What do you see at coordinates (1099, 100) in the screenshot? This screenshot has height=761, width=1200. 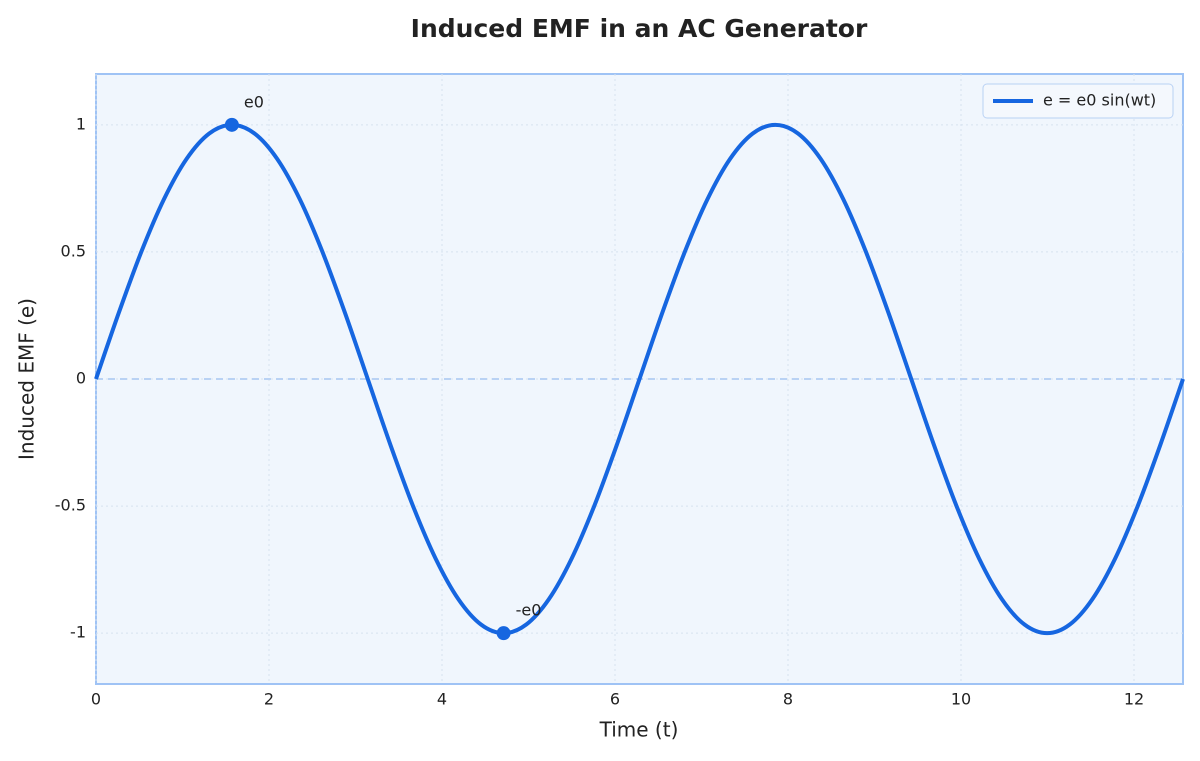 I see `legend-label: e = e0 sin(wt)` at bounding box center [1099, 100].